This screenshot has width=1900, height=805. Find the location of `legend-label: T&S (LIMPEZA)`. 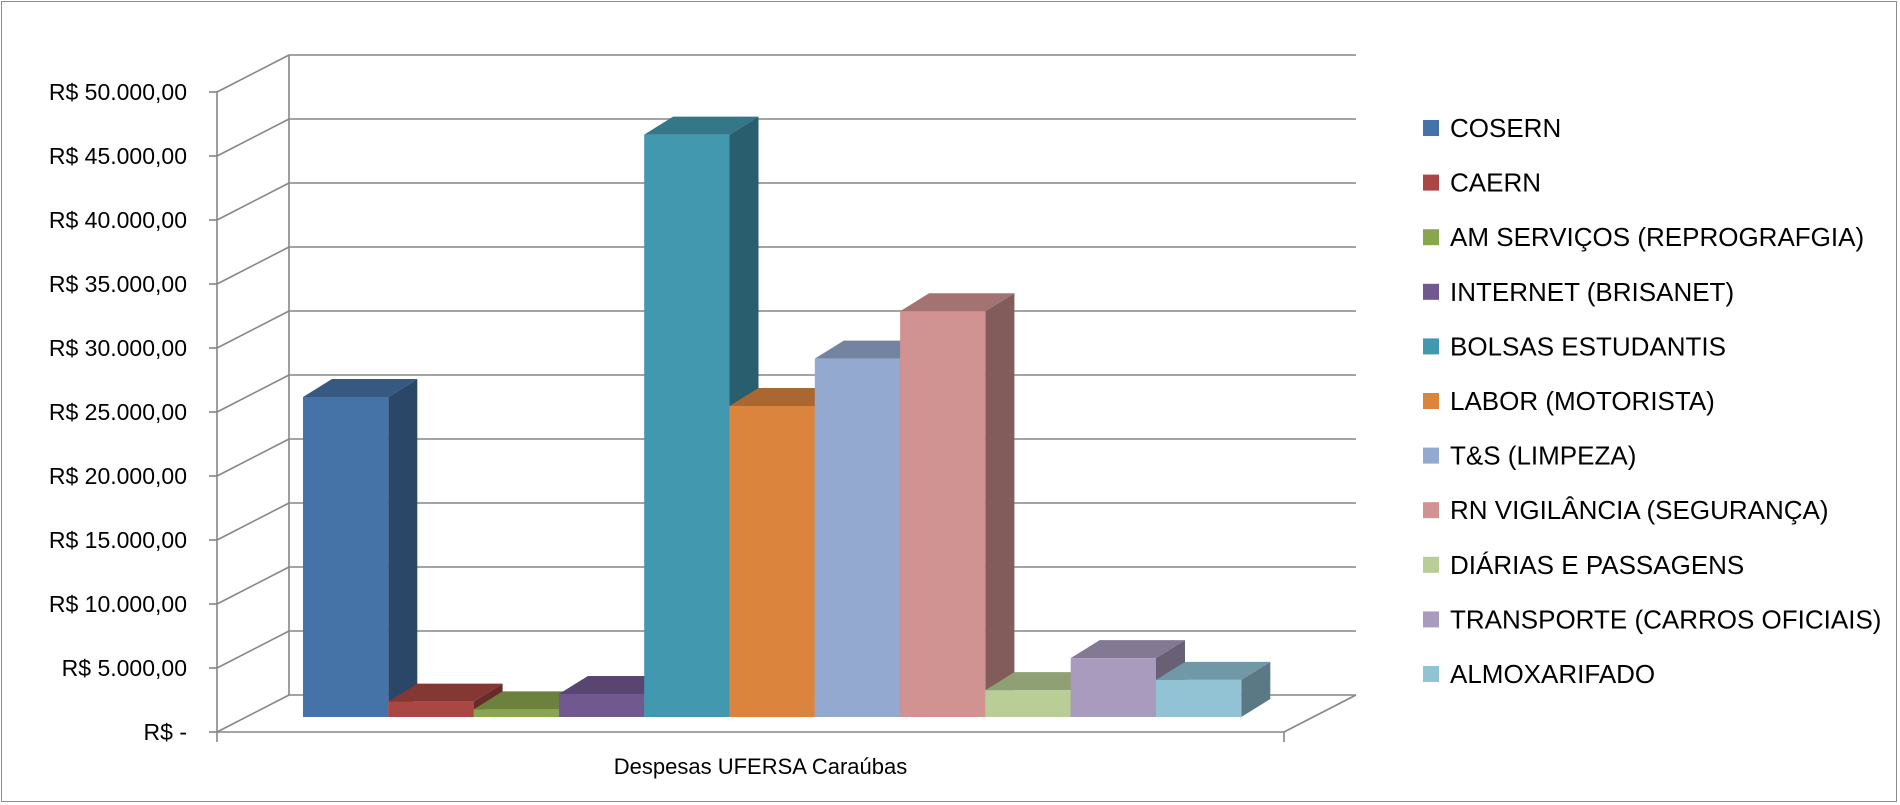

legend-label: T&S (LIMPEZA) is located at coordinates (1543, 456).